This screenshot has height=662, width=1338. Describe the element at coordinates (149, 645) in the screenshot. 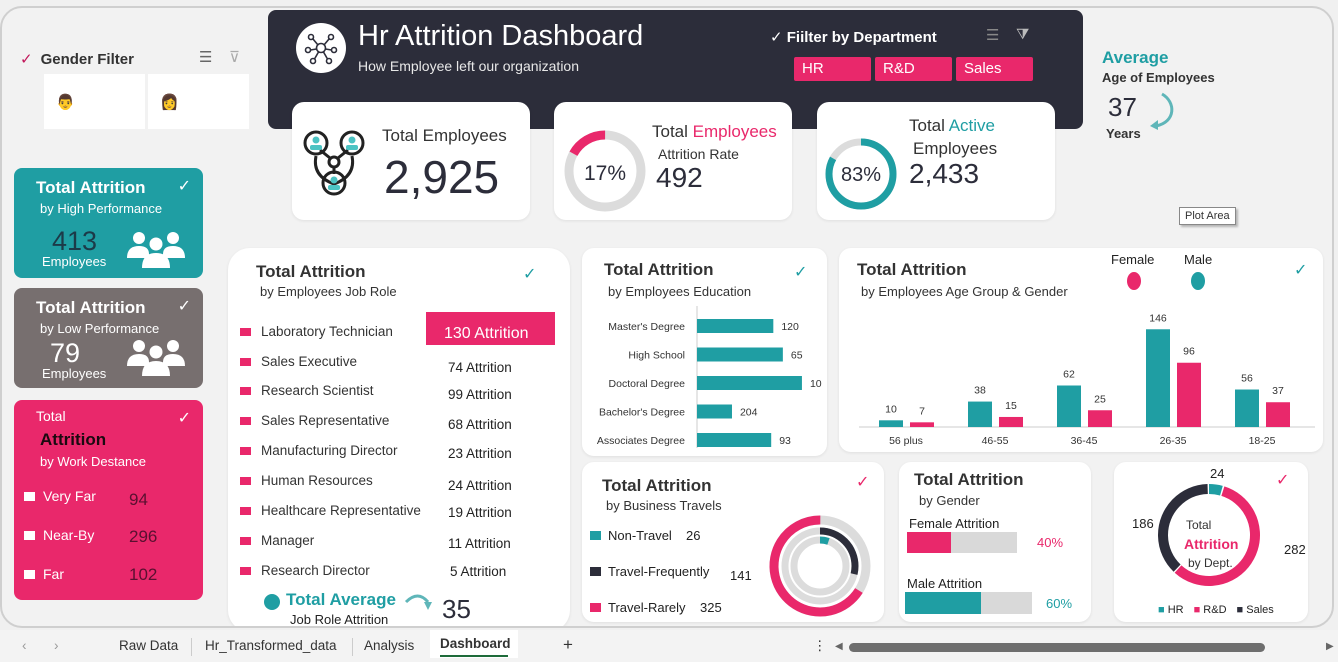

I see `tab-raw-data: Raw Data` at that location.